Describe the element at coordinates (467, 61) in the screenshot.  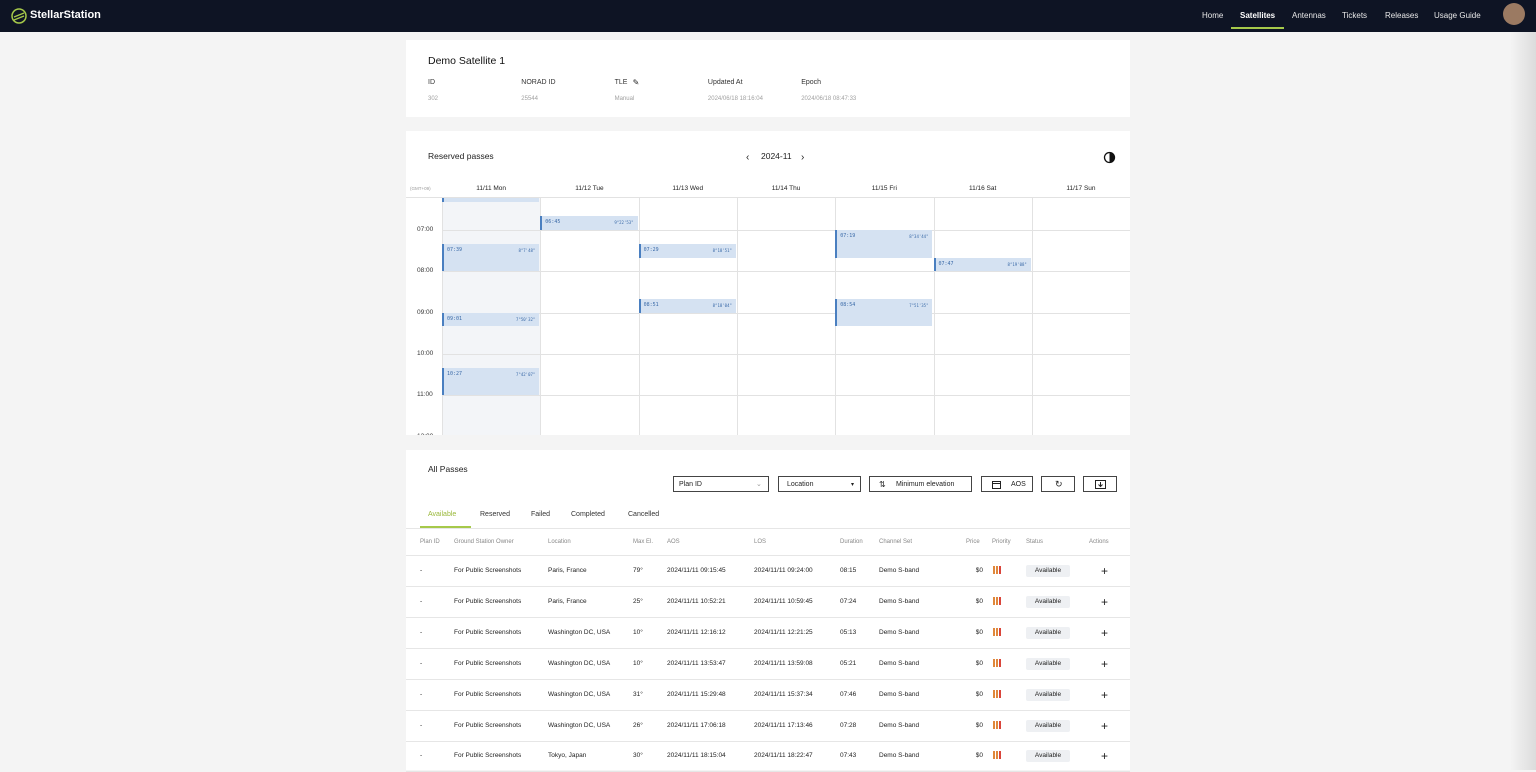
I see `satellite-title: Demo Satellite 1` at that location.